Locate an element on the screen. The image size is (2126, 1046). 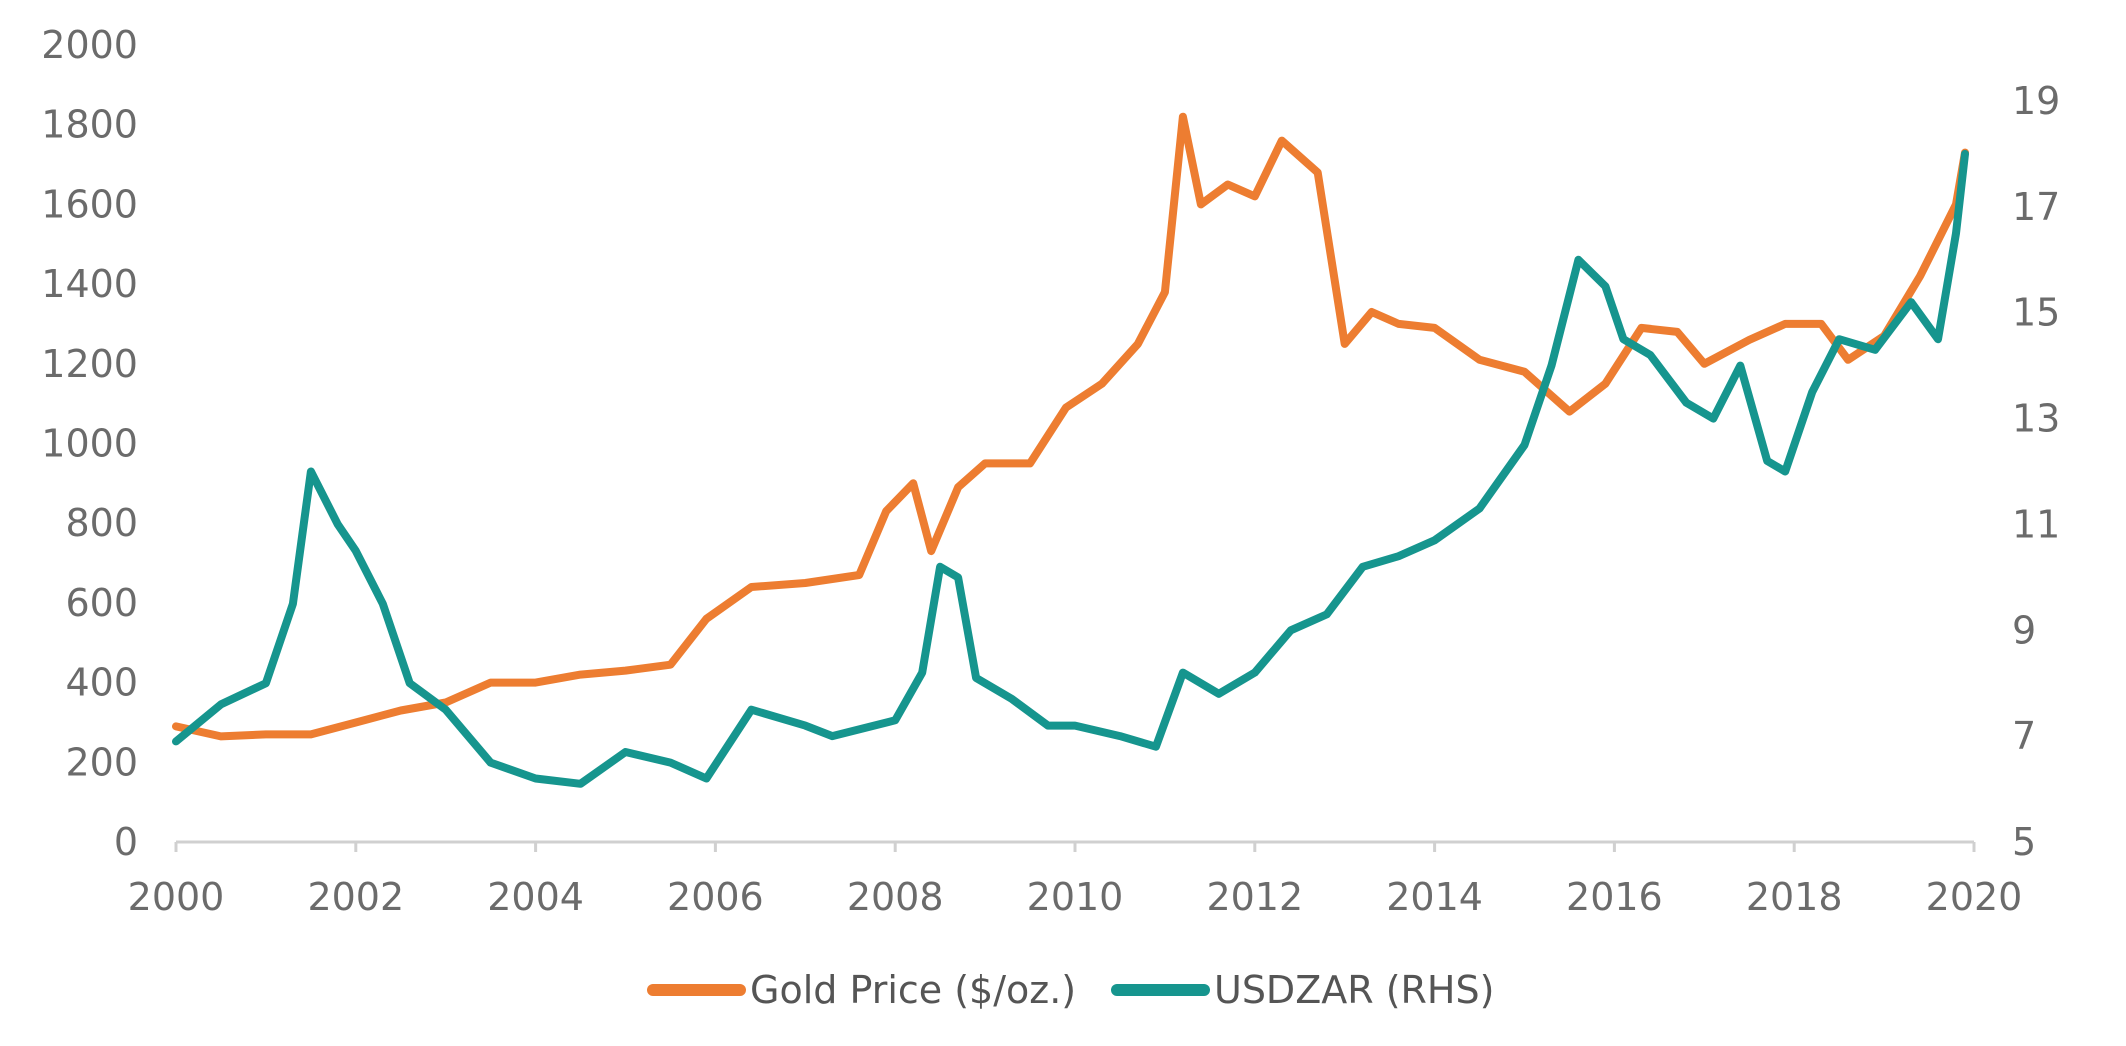
left-tick-label: 1000 is located at coordinates (89, 444).